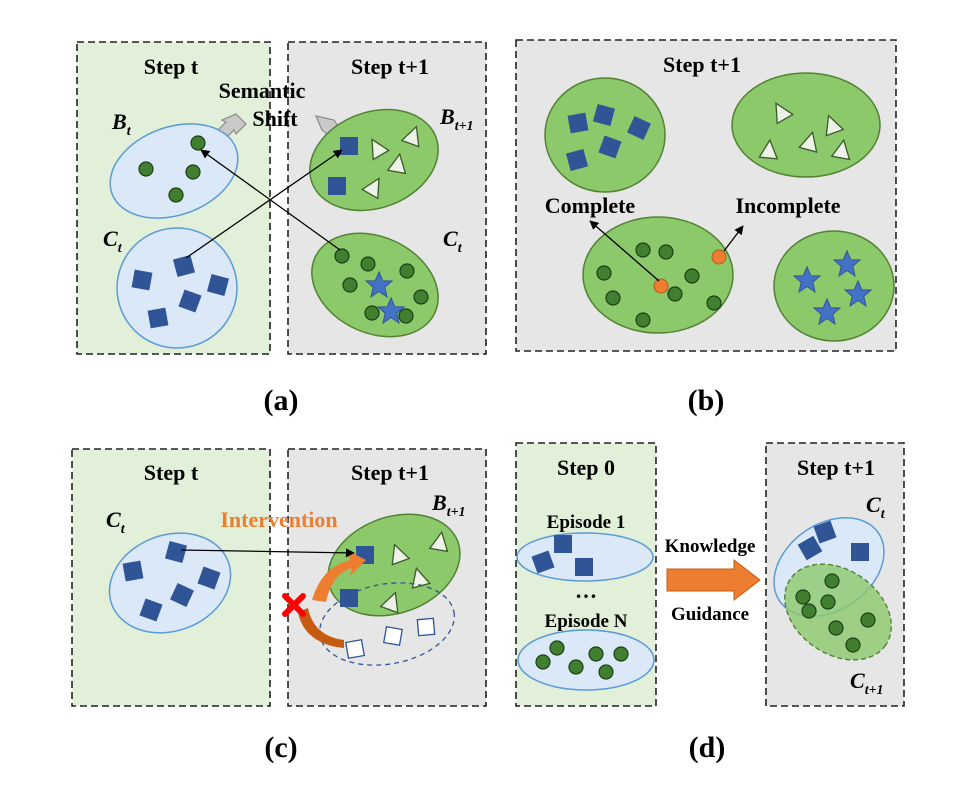  What do you see at coordinates (448, 505) in the screenshot?
I see `bt1-label-c: Bt+1` at bounding box center [448, 505].